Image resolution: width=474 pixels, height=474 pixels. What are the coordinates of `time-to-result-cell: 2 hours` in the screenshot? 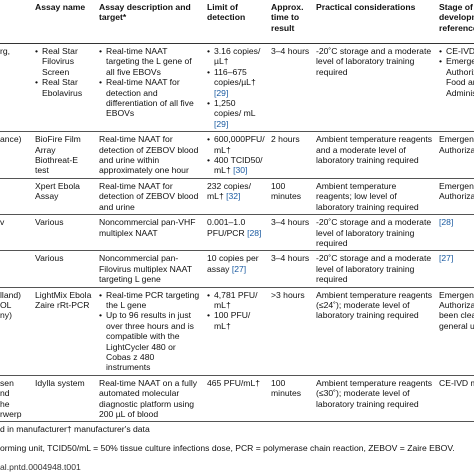 It's located at (290, 155).